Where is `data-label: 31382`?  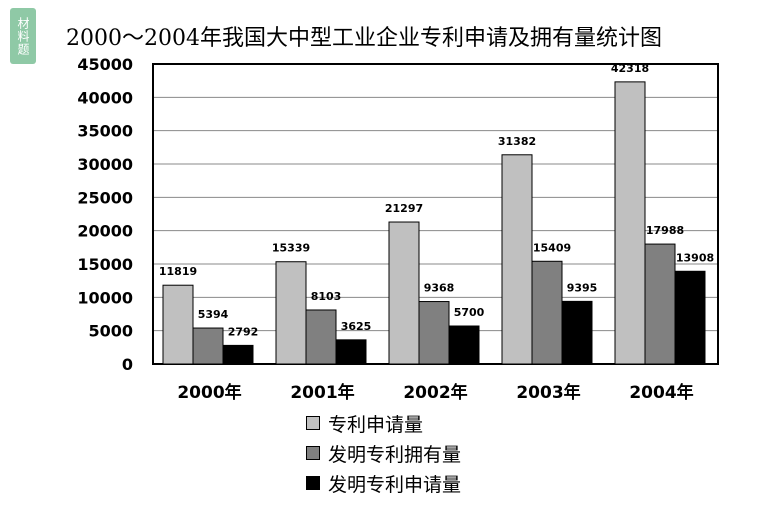
data-label: 31382 is located at coordinates (517, 141).